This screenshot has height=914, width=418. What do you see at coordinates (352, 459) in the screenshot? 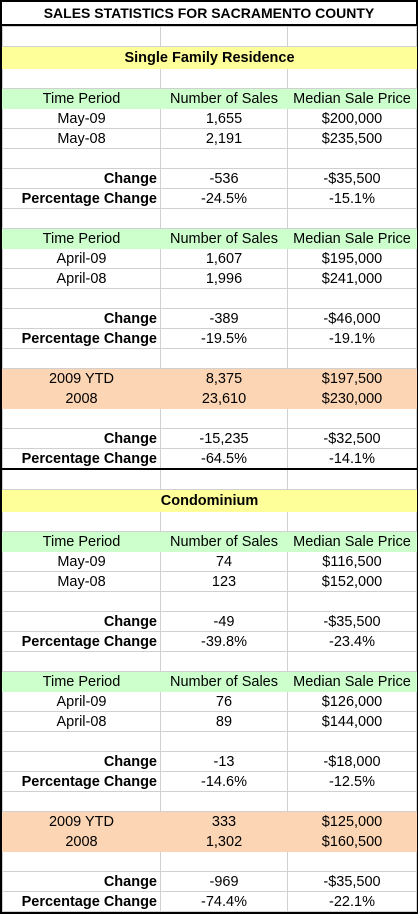
I see `cell: -14.1%` at bounding box center [352, 459].